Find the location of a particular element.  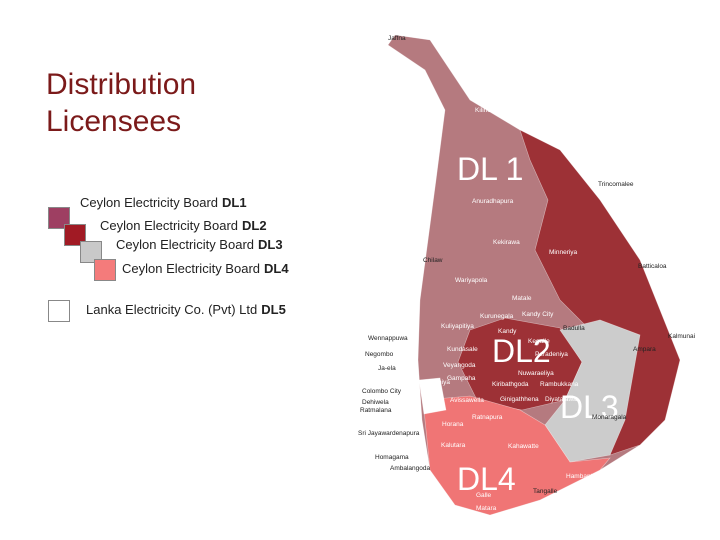

town-label: Kekirawa is located at coordinates (506, 242).